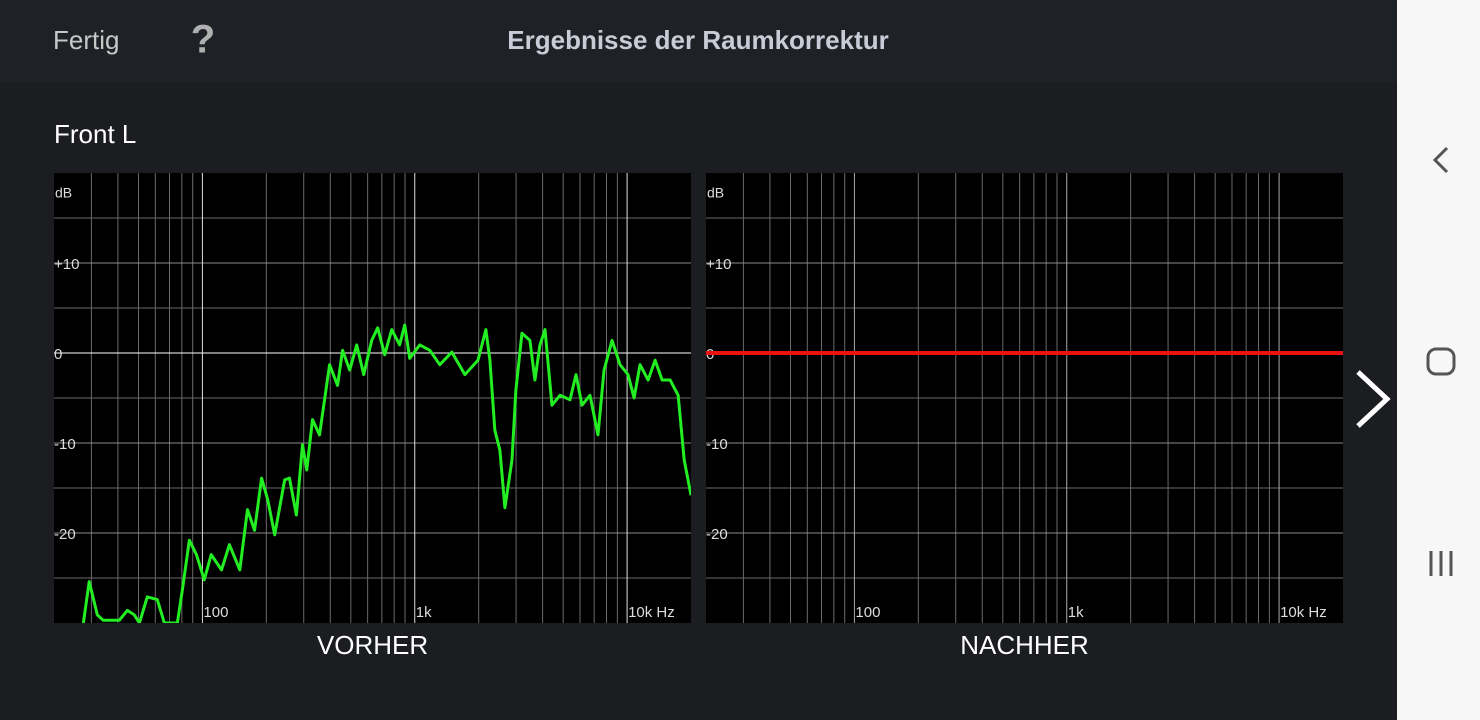 The width and height of the screenshot is (1480, 720). I want to click on nav-back, so click(1440, 160).